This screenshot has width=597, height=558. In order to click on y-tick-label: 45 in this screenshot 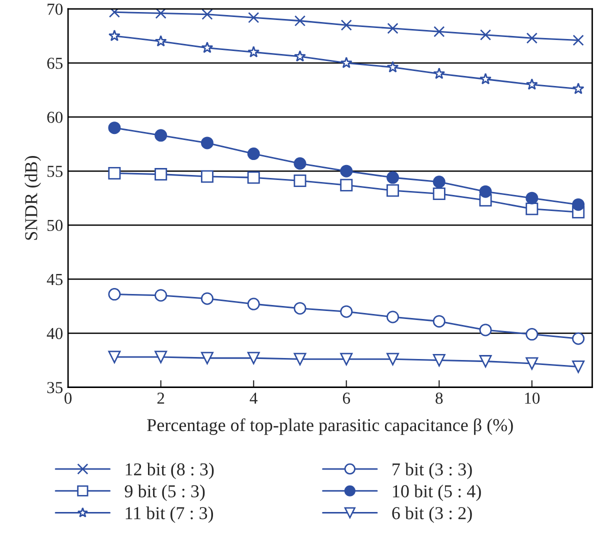, I will do `click(54, 280)`.